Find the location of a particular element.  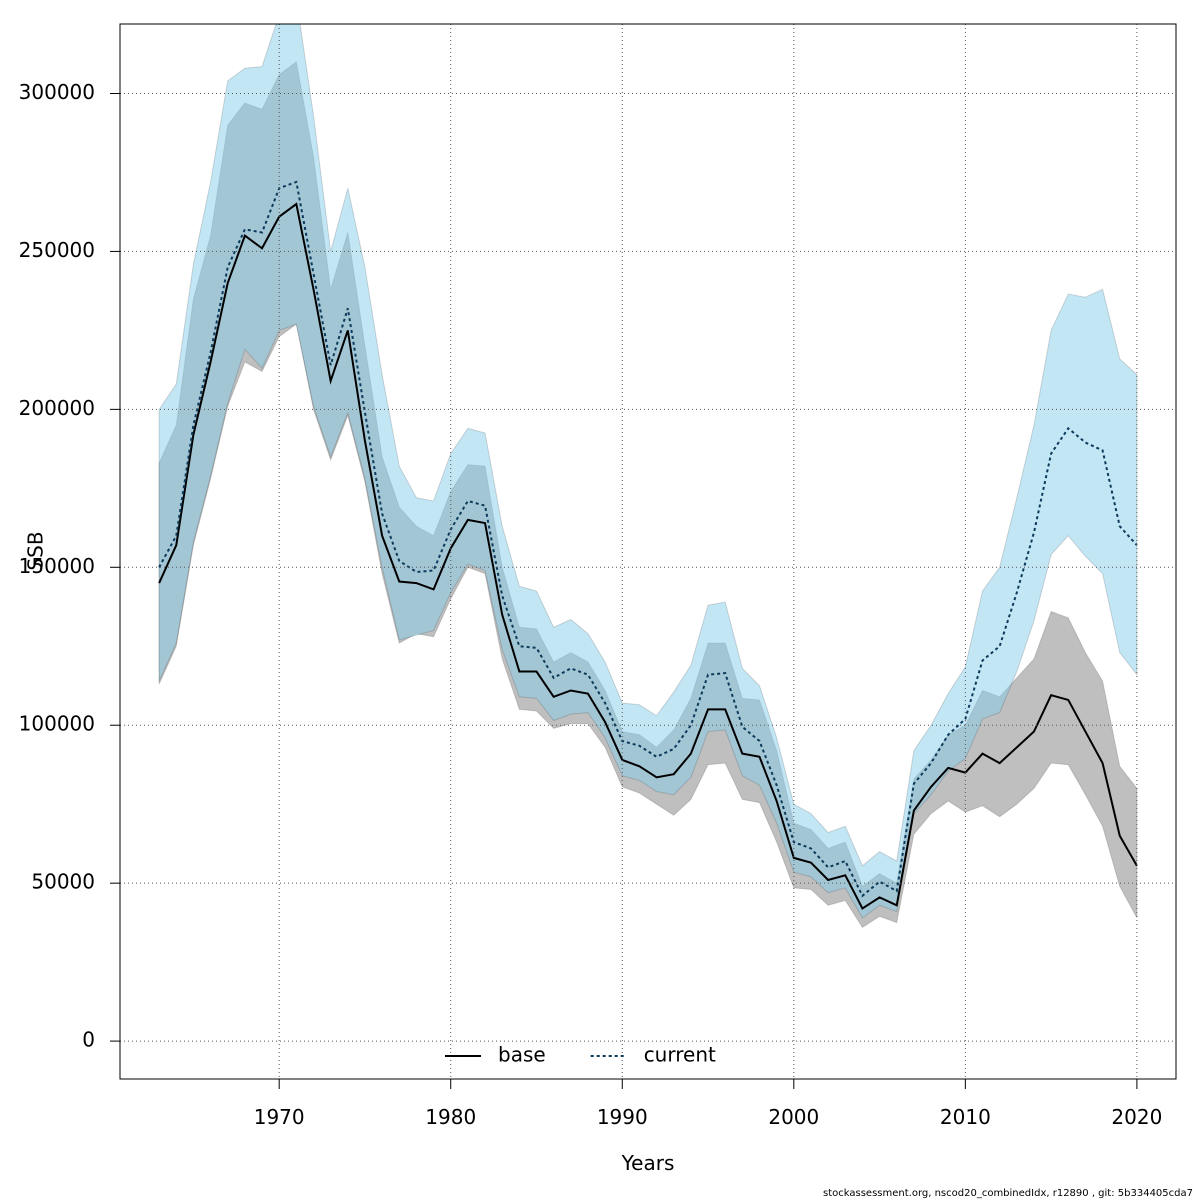

y-tick-label: 250000 is located at coordinates (57, 250).